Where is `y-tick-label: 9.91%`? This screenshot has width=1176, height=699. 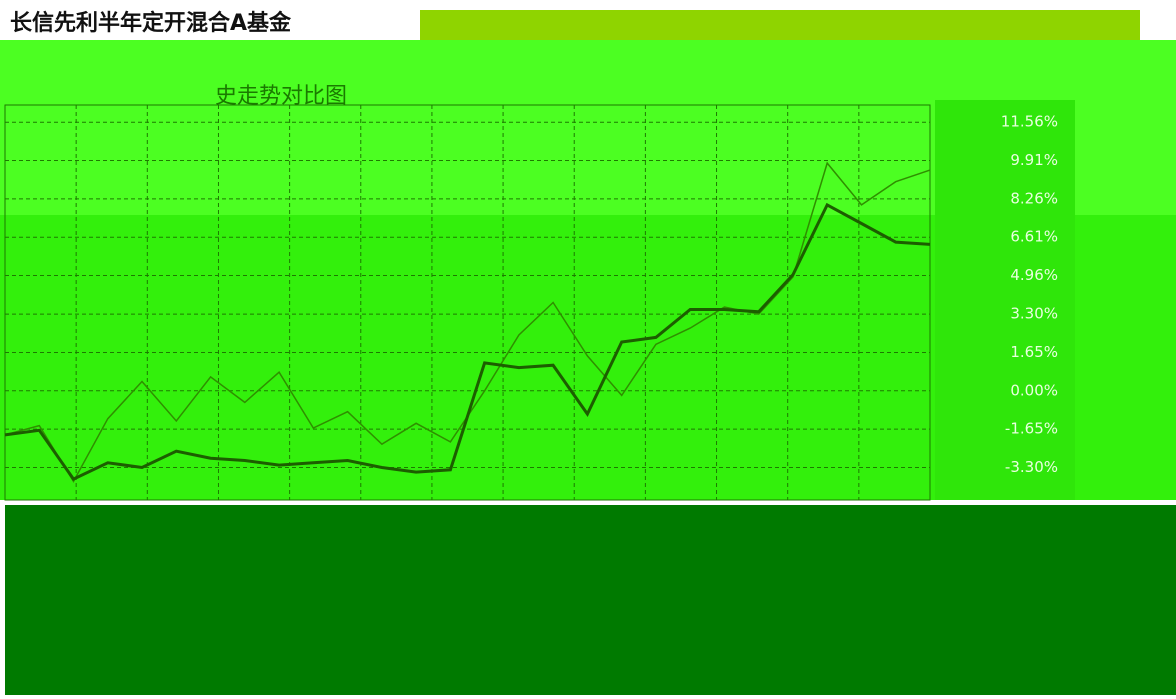
y-tick-label: 9.91% is located at coordinates (1034, 160).